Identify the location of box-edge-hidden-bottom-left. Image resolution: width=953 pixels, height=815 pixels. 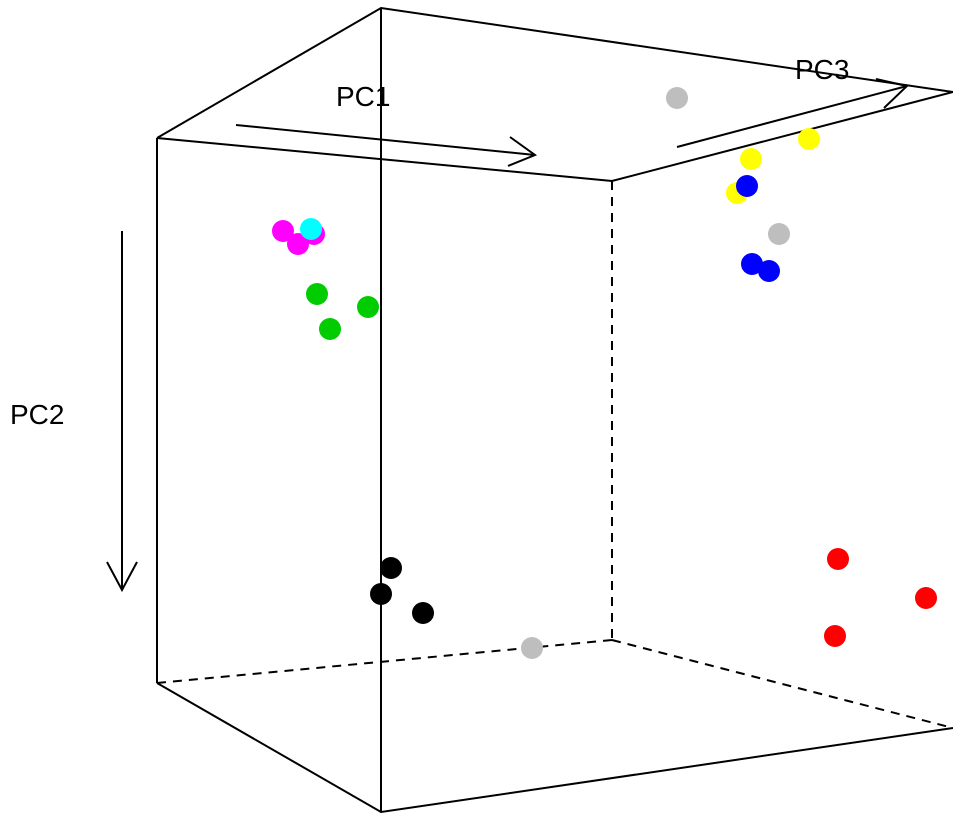
(384, 661).